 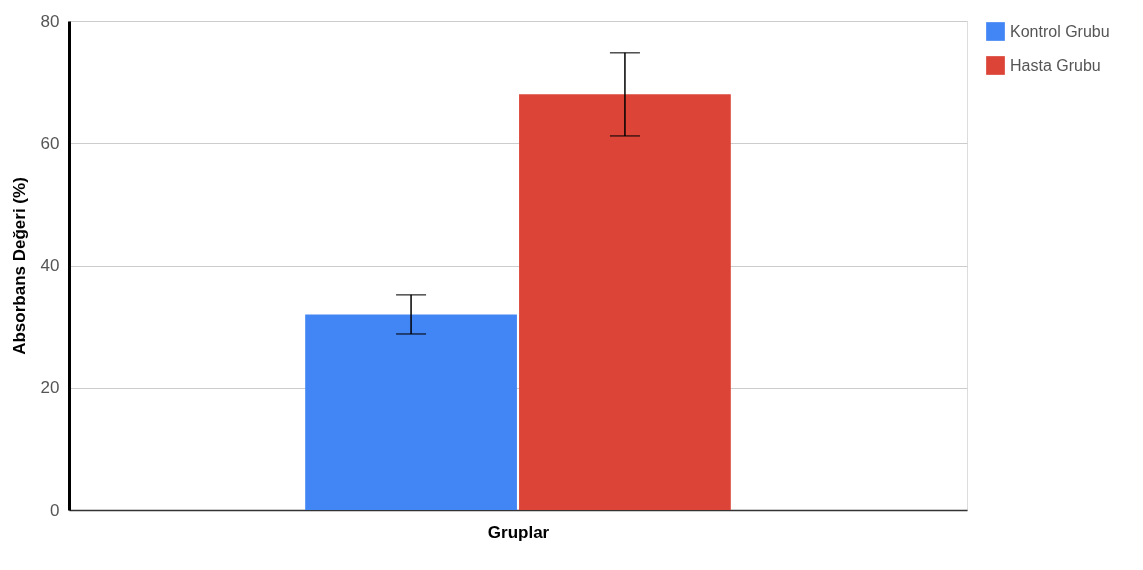 I want to click on legend-label: Kontrol Grubu, so click(x=1060, y=31).